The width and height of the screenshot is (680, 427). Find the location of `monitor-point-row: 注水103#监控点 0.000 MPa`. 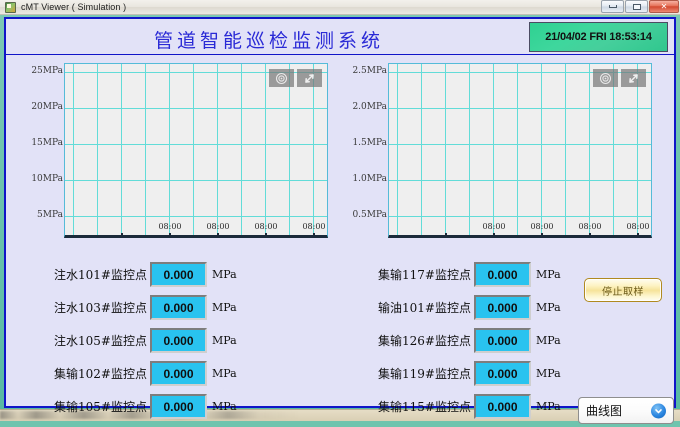

monitor-point-row: 注水103#监控点 0.000 MPa is located at coordinates (168, 307).